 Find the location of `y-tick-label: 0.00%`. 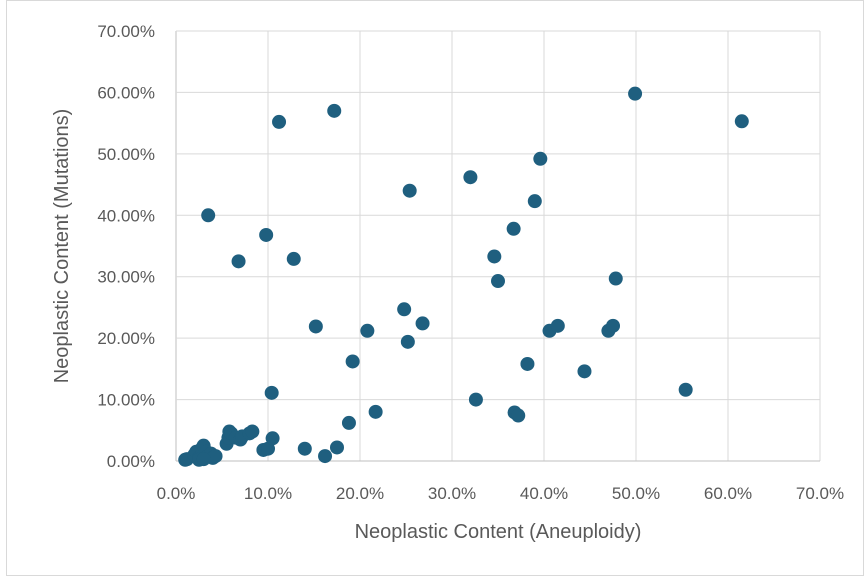

y-tick-label: 0.00% is located at coordinates (131, 461).